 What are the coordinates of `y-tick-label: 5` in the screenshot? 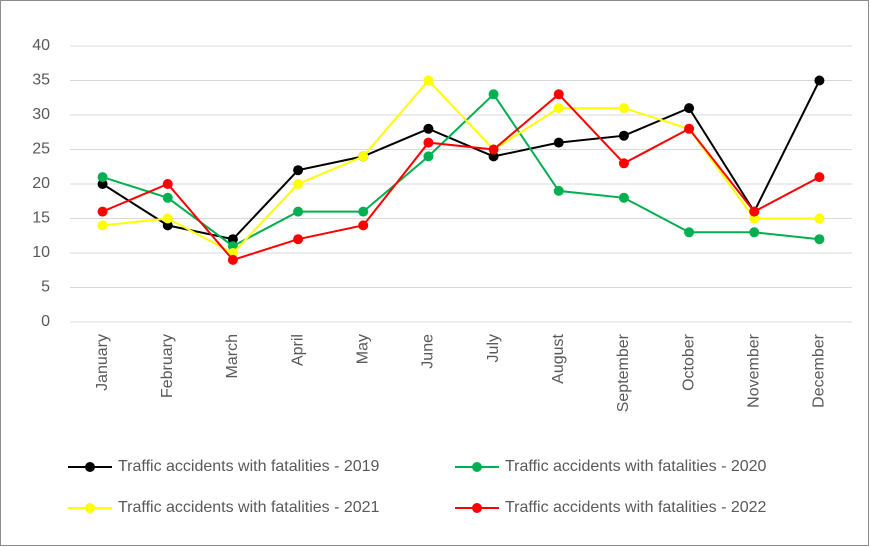 It's located at (45, 287).